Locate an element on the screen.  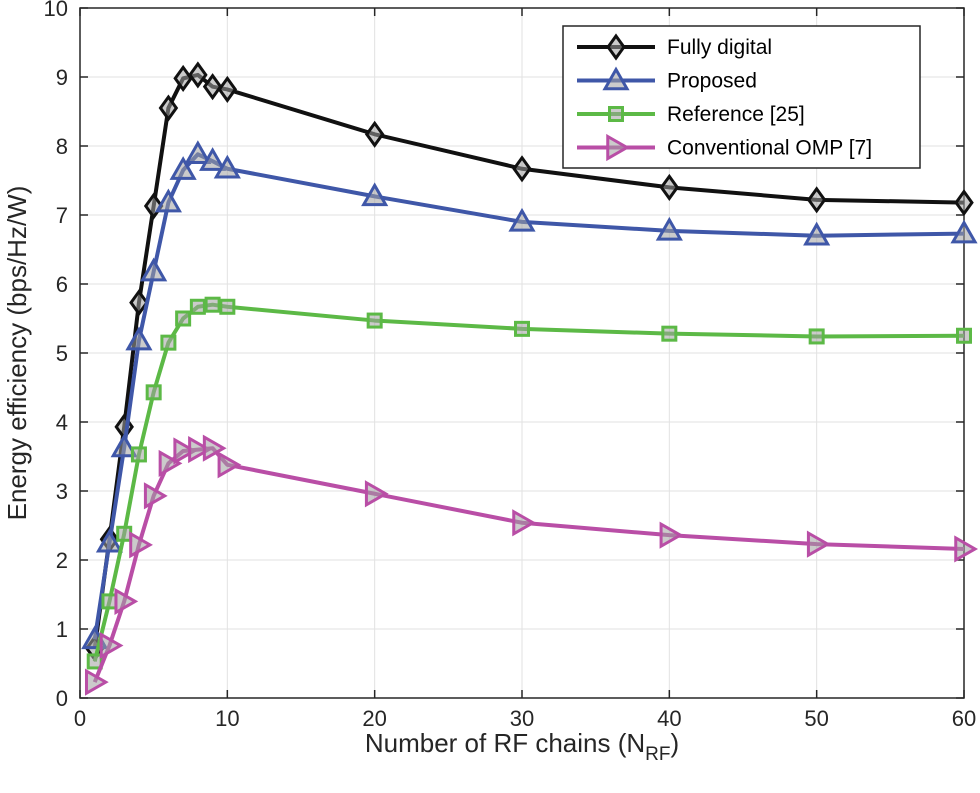
legend-label: Reference [25] is located at coordinates (736, 114).